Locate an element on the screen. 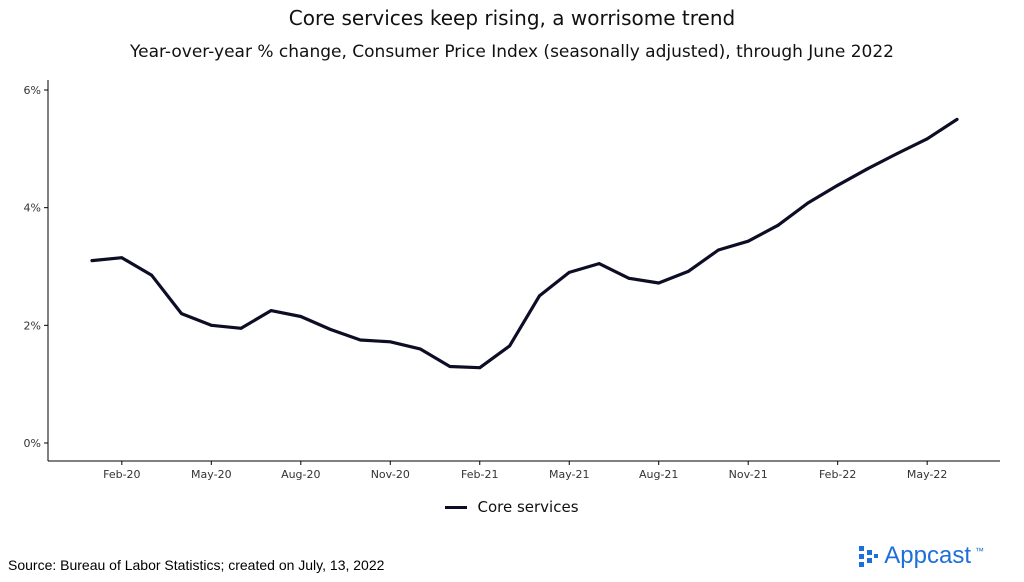 The width and height of the screenshot is (1024, 582). legend-key-core-services is located at coordinates (456, 507).